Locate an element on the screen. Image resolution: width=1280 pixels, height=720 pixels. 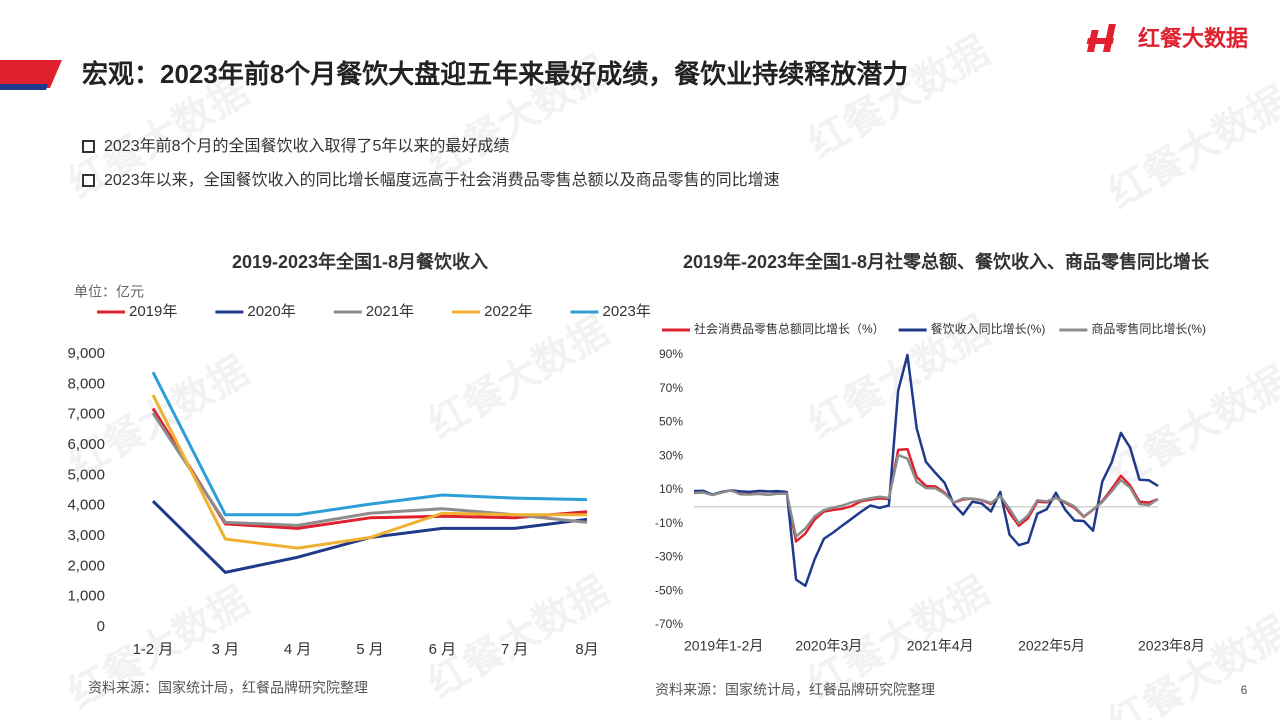
y-tick-label: -30% is located at coordinates (669, 557).